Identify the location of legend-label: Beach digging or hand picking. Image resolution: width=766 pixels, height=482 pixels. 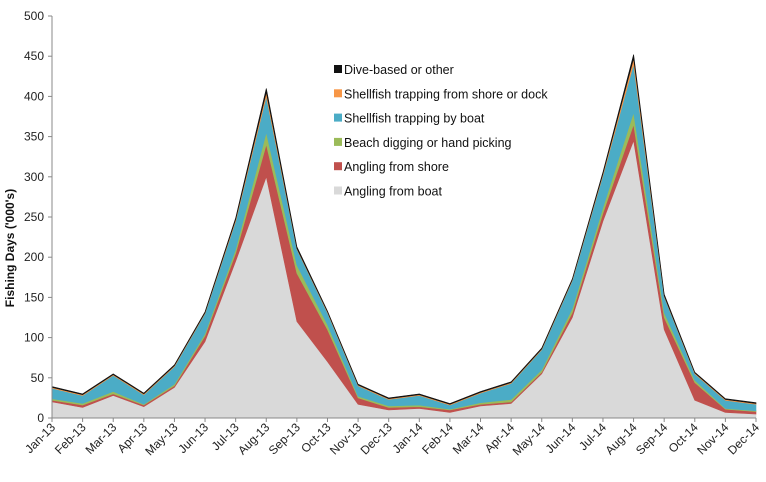
(428, 143).